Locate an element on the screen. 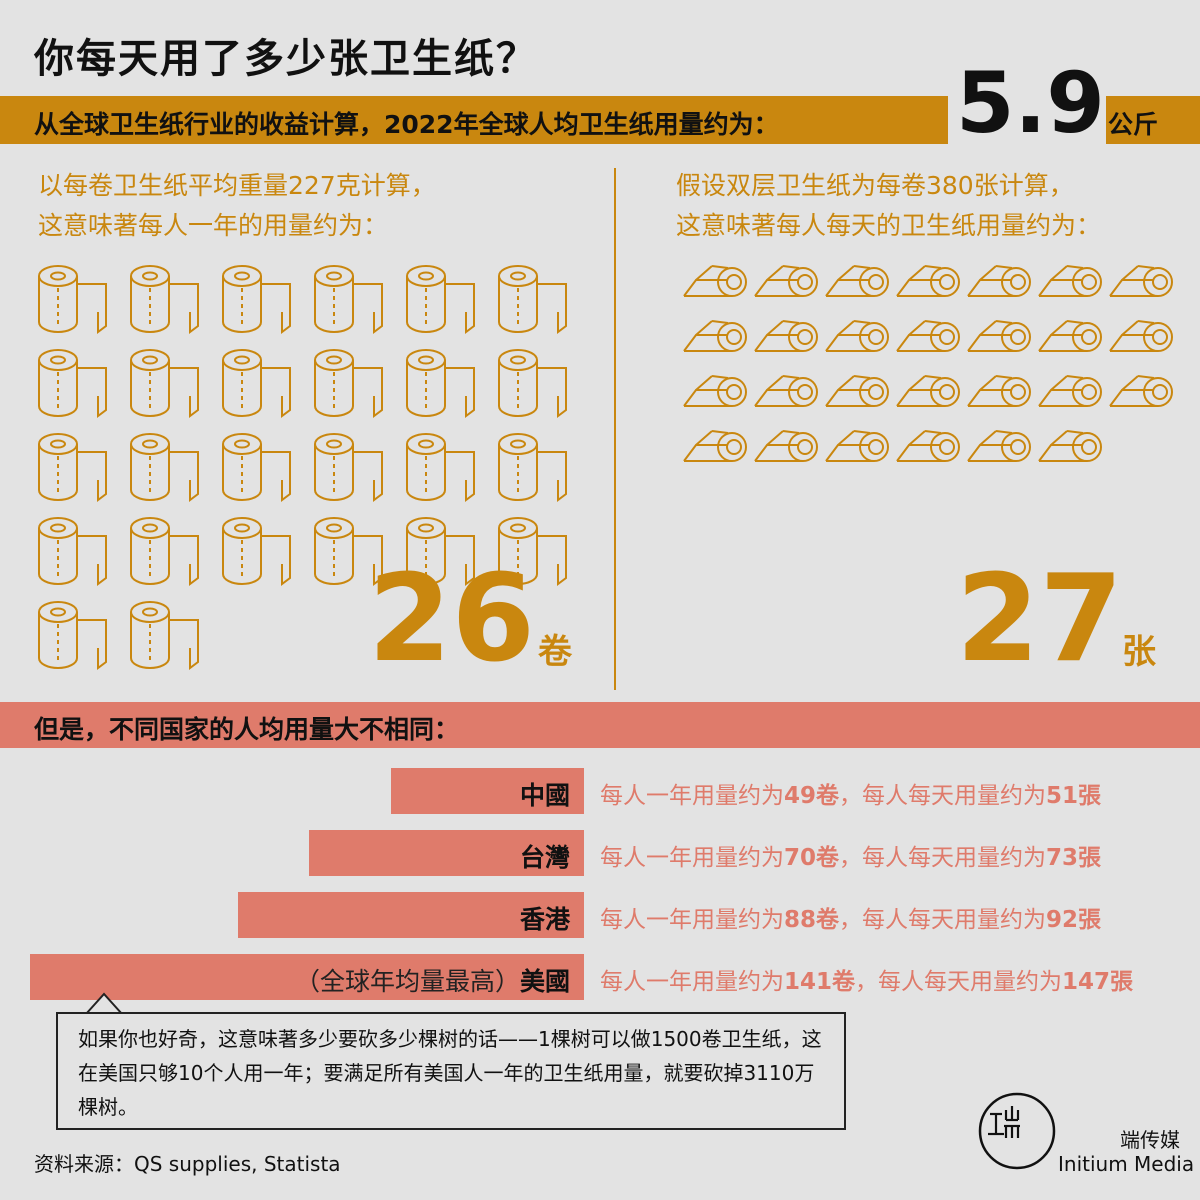  country-usage-text: 每人一年用量约为88卷，每人每天用量约为92張 is located at coordinates (850, 917).